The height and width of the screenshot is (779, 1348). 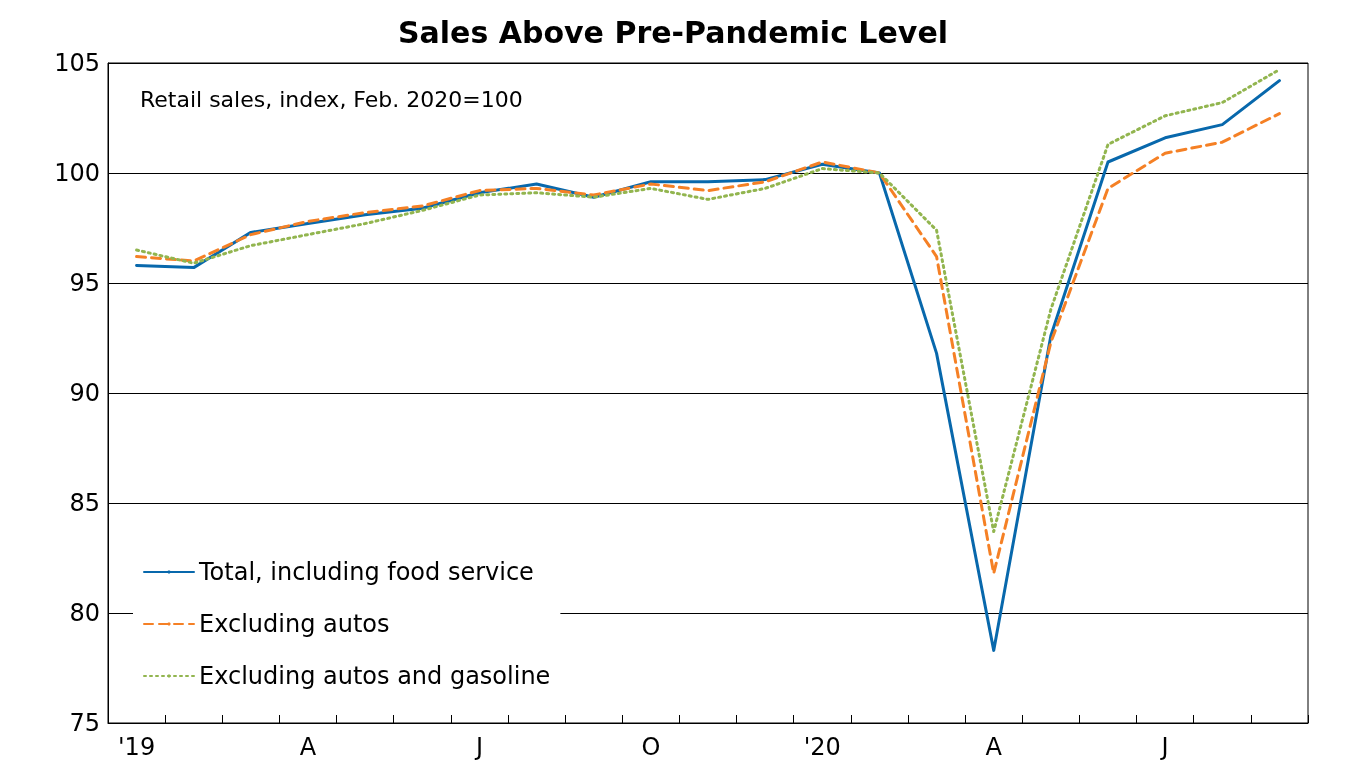 I want to click on y-tick-label: 100, so click(x=77, y=173).